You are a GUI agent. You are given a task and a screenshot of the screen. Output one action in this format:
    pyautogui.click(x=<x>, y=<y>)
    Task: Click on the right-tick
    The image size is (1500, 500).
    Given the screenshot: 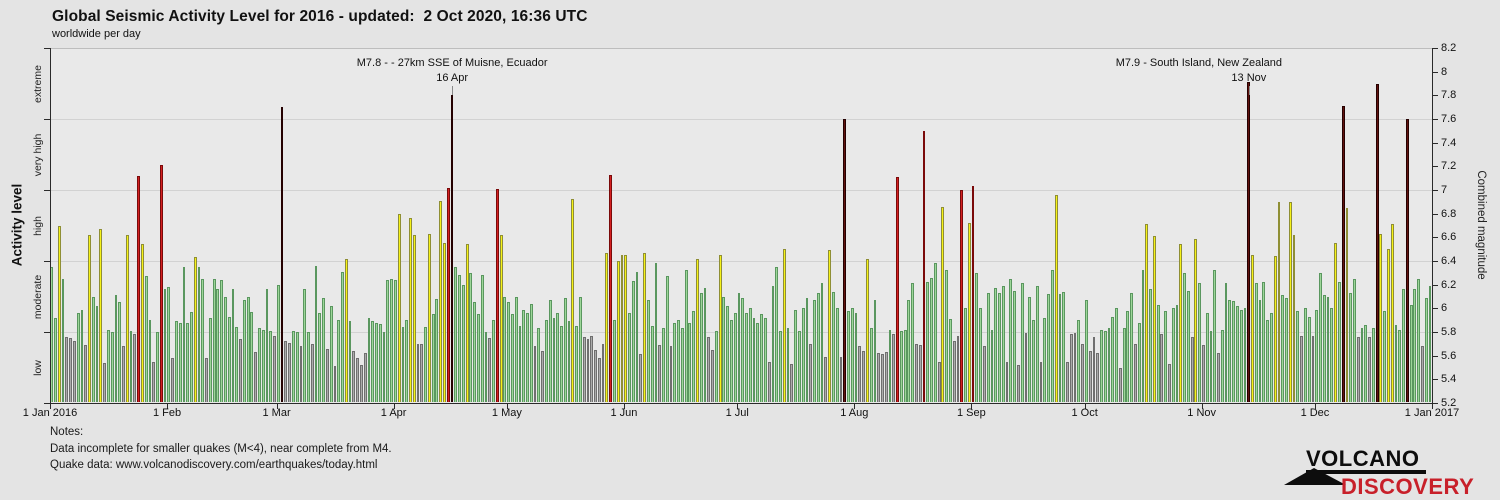 What is the action you would take?
    pyautogui.click(x=1435, y=119)
    